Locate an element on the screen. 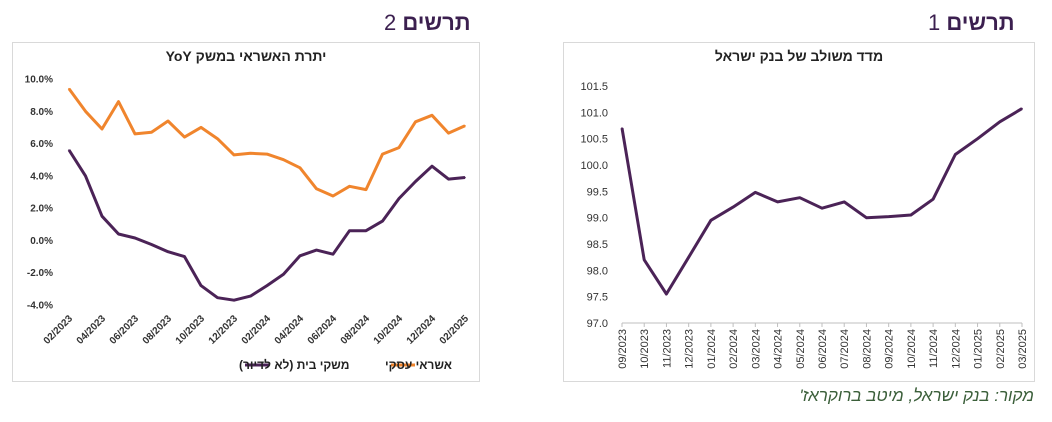 The height and width of the screenshot is (422, 1052). x-tick-label: 08/2023 is located at coordinates (158, 330).